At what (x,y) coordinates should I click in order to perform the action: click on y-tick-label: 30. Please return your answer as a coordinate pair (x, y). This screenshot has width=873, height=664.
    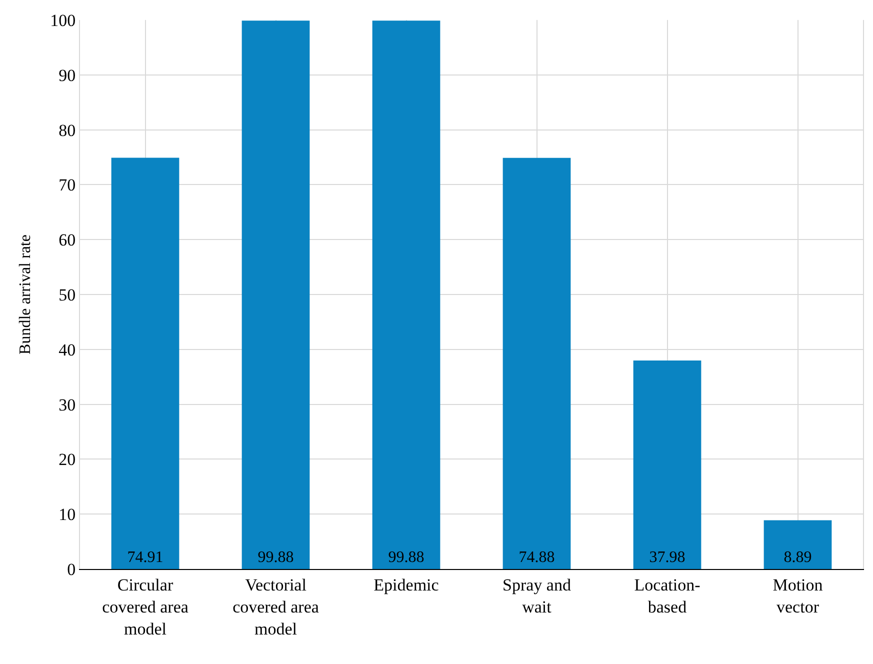
    Looking at the image, I should click on (67, 404).